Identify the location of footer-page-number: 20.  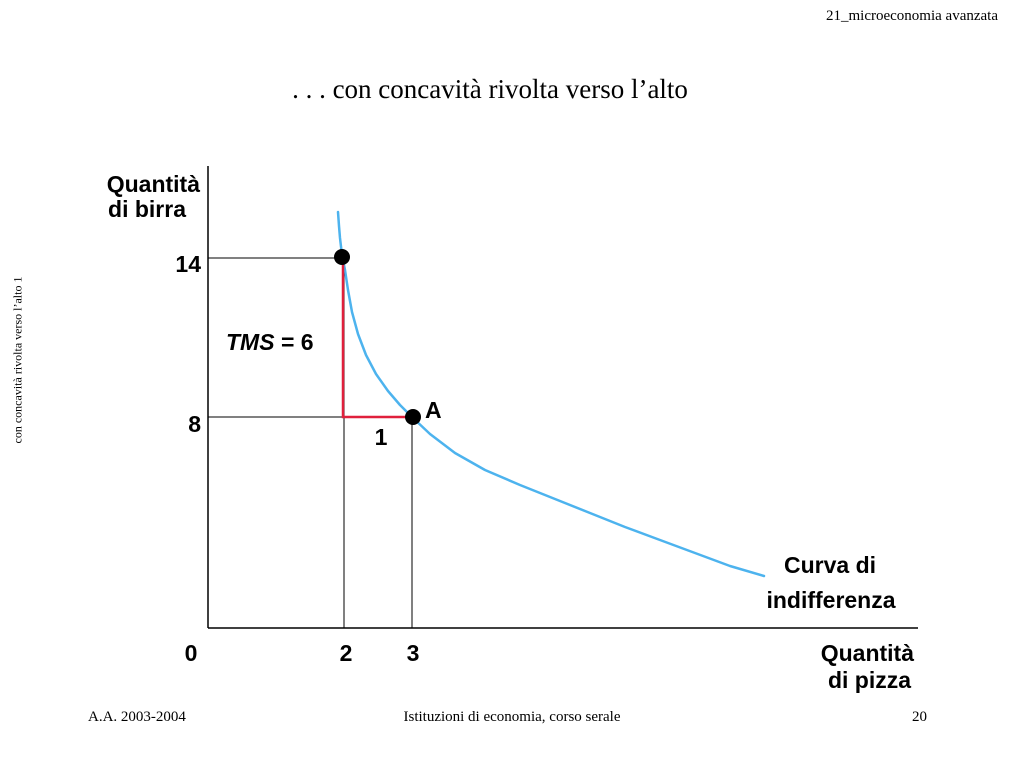
(919, 717).